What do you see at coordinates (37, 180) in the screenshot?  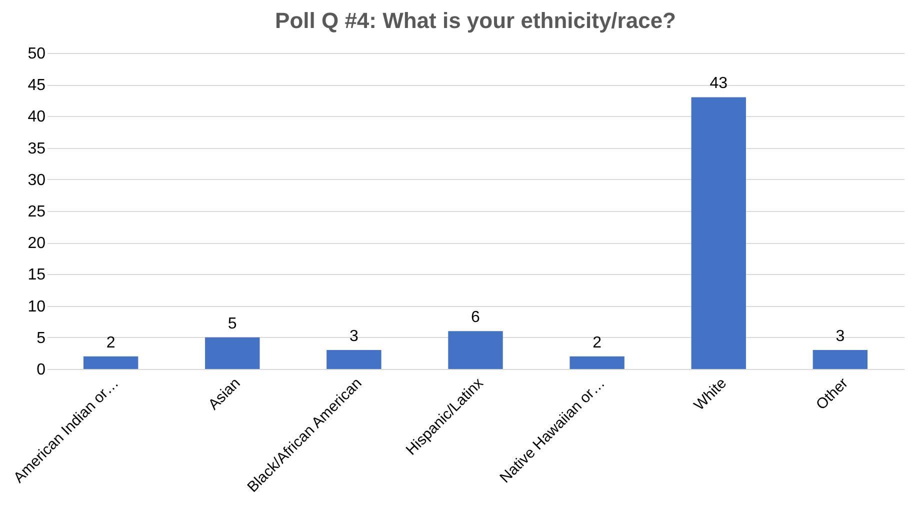 I see `y-tick-label: 30` at bounding box center [37, 180].